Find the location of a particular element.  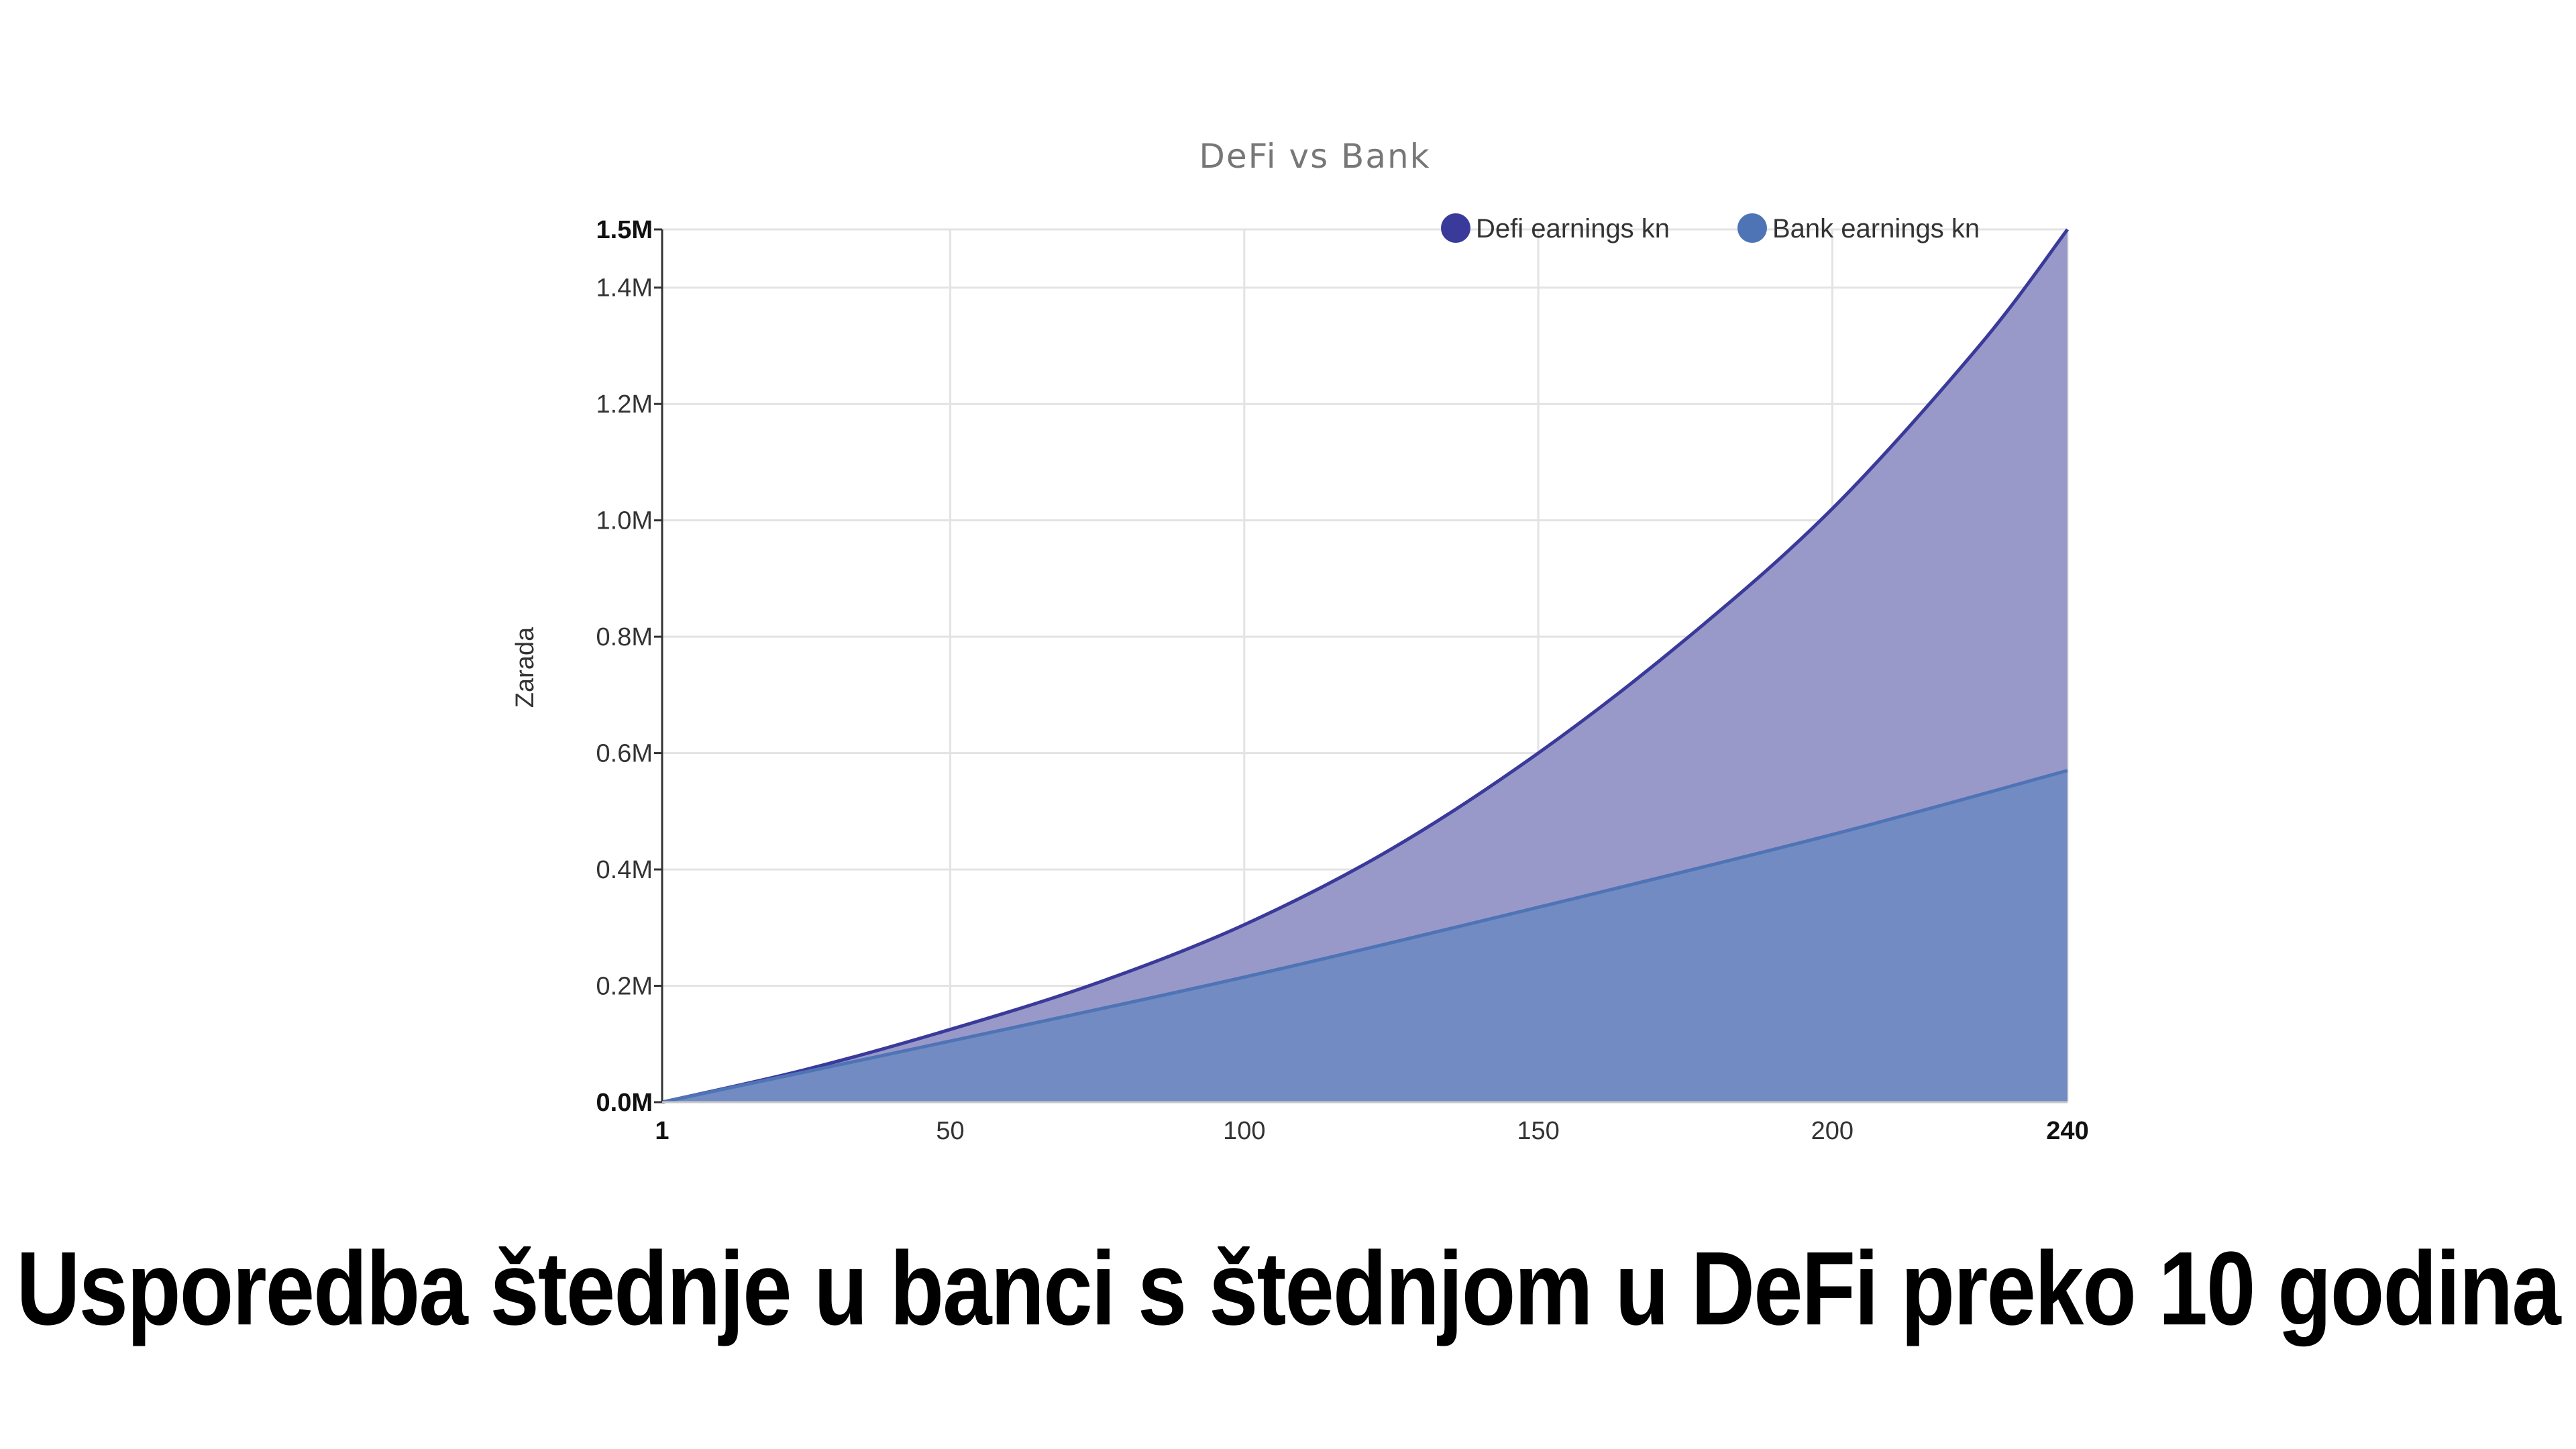

legend-label: Bank earnings kn is located at coordinates (1876, 229).